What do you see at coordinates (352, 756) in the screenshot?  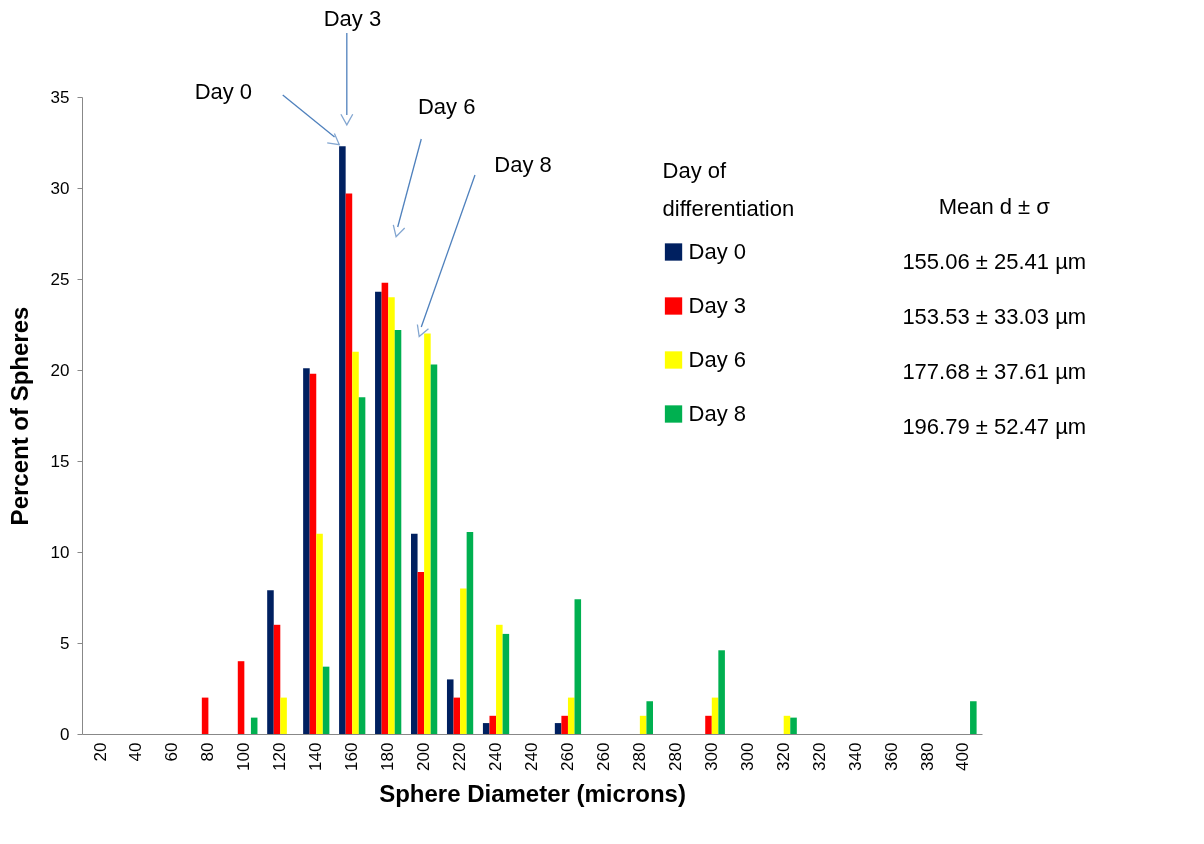 I see `x-tick-label: 160` at bounding box center [352, 756].